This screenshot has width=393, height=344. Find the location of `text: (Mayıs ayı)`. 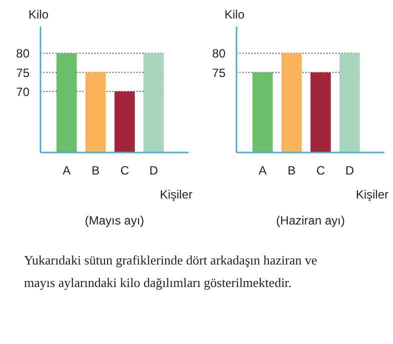

text: (Mayıs ayı) is located at coordinates (114, 221).